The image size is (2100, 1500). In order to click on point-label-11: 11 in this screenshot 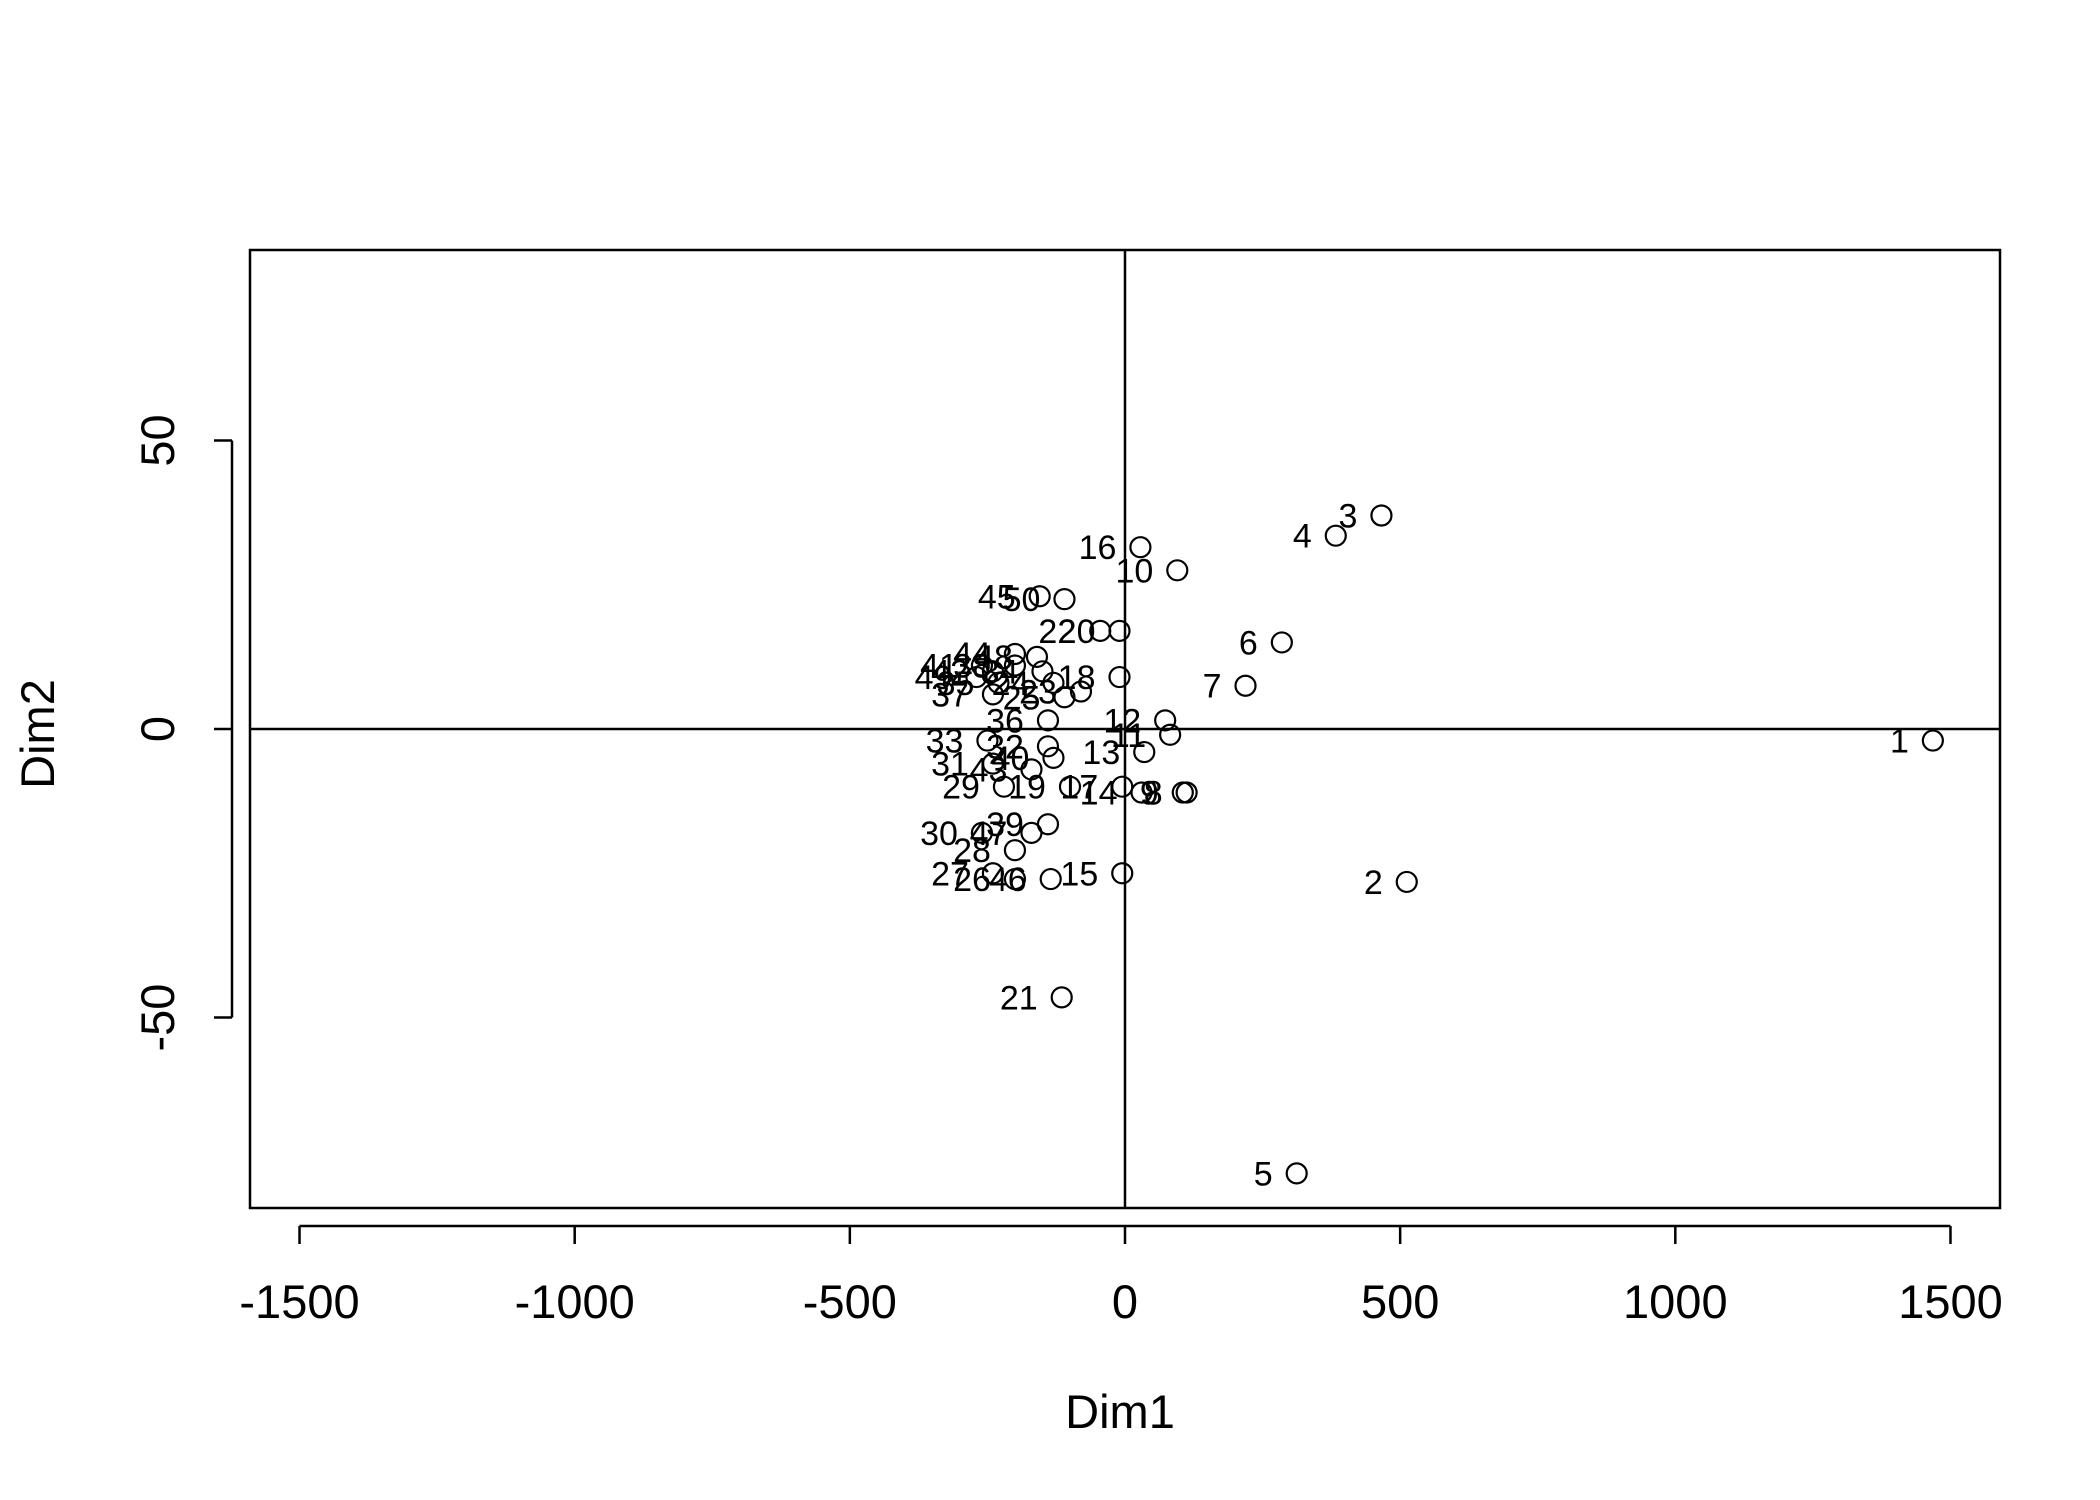, I will do `click(1128, 736)`.